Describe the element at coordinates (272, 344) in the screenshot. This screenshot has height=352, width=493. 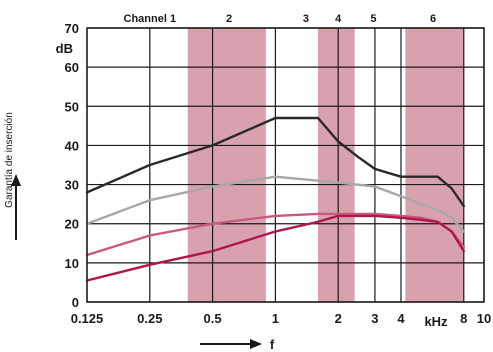
I see `x-axis-title: f` at that location.